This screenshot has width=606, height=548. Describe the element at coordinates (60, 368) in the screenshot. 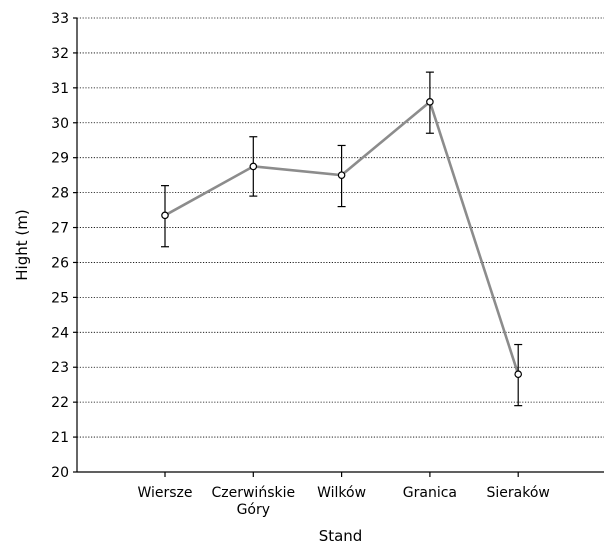

I see `y-tick-label: 23` at that location.